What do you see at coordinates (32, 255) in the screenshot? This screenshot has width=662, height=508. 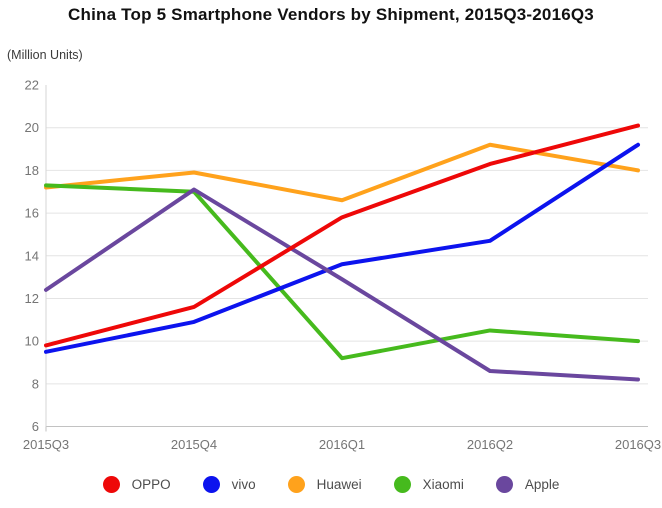 I see `y-tick-label: 14` at bounding box center [32, 255].